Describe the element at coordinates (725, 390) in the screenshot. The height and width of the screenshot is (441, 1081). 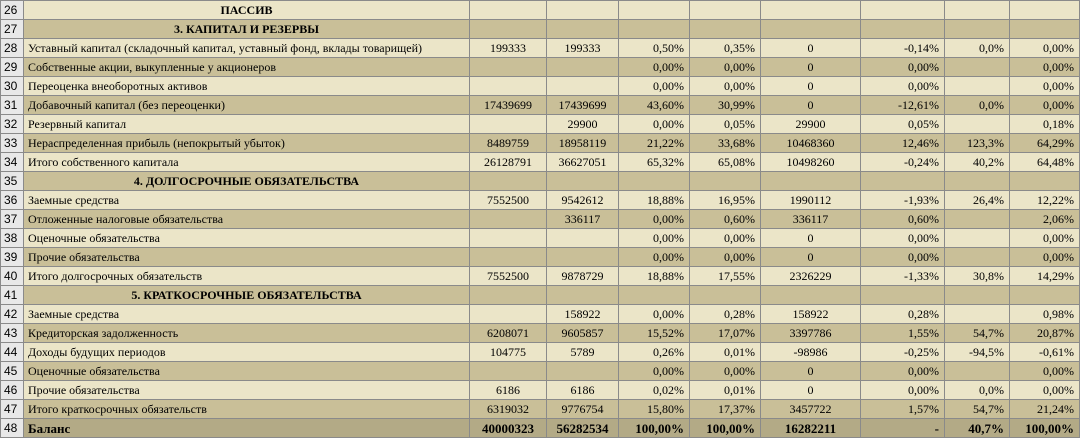
I see `cell-col-4: 0,01%` at that location.